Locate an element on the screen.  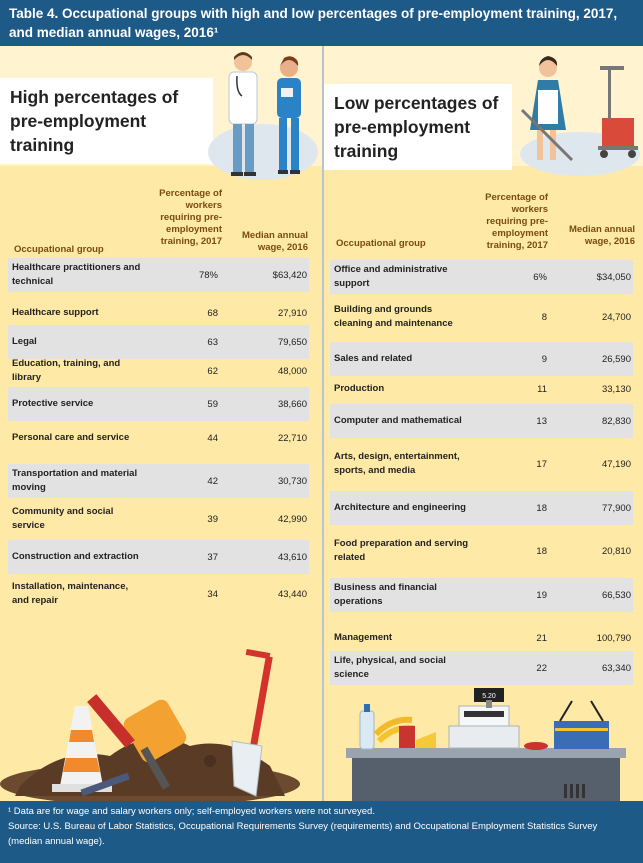
median-wage-cell: 26,590 is located at coordinates (616, 359).